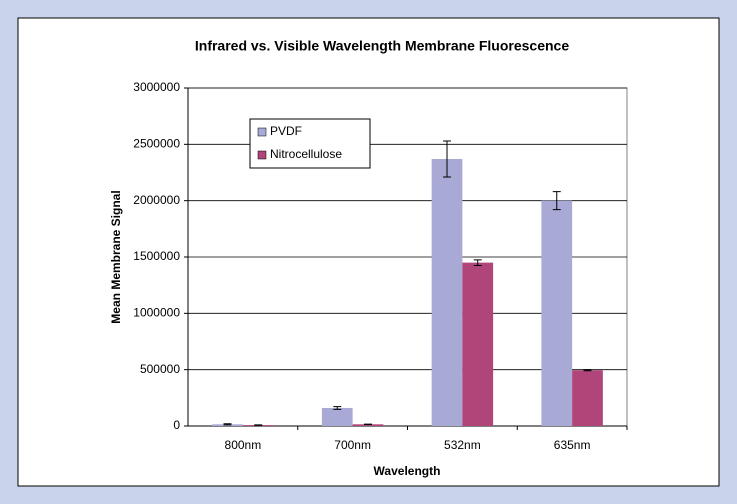 This screenshot has width=737, height=504. Describe the element at coordinates (243, 445) in the screenshot. I see `x-tick-label: 800nm` at that location.